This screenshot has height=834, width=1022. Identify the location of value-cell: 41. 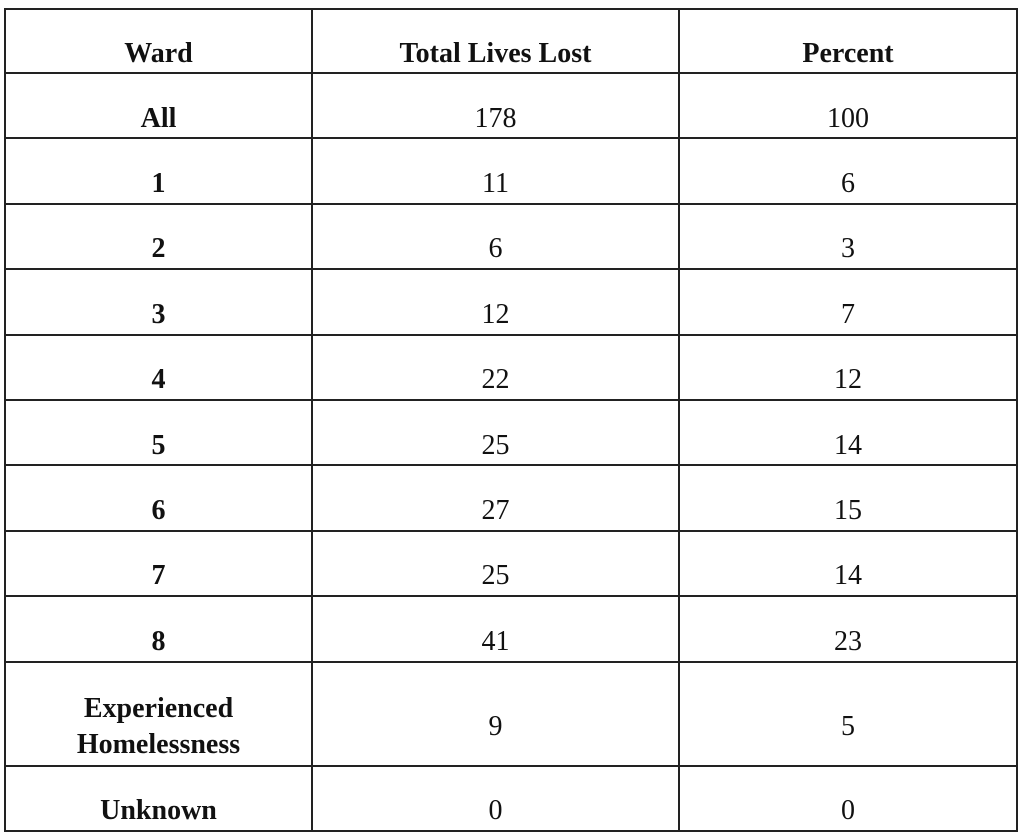
(495, 629).